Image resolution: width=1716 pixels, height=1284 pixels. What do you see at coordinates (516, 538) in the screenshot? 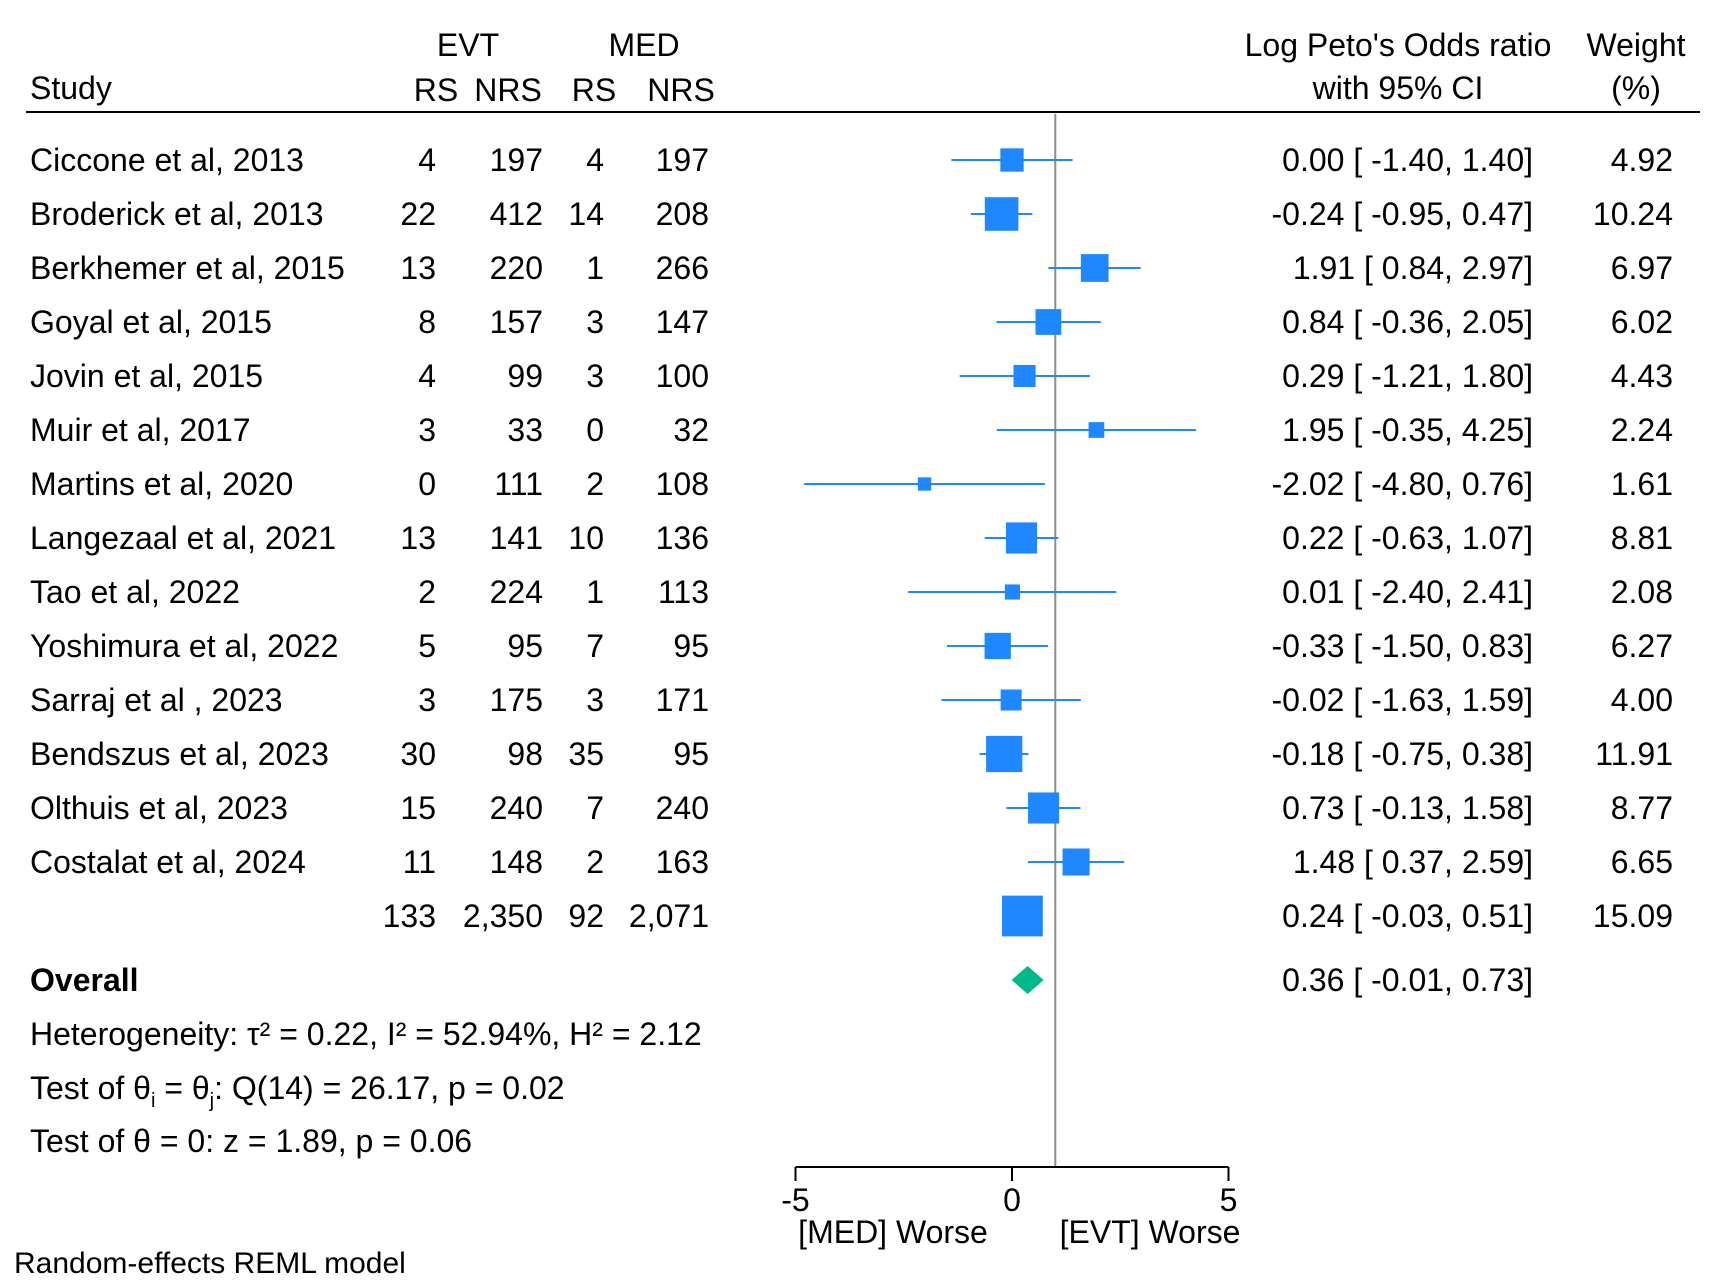
I see `evt-nrs-value: 141` at bounding box center [516, 538].